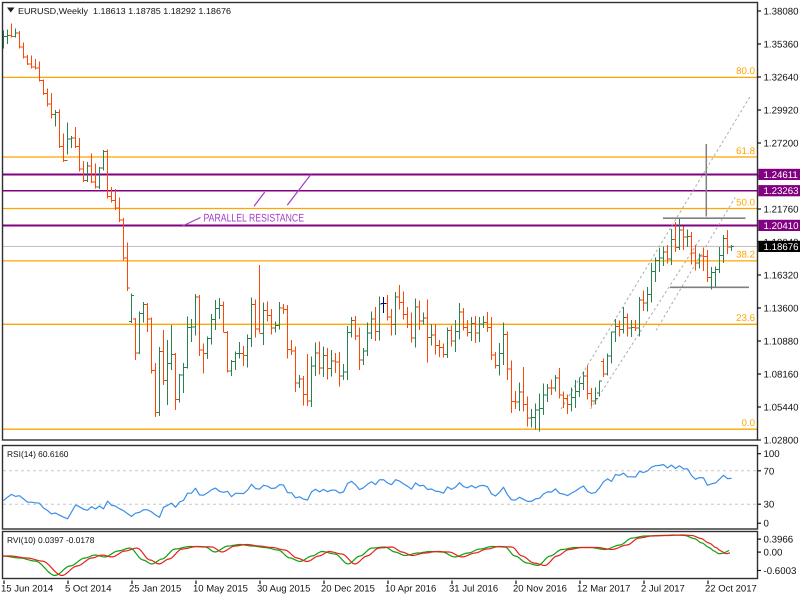  What do you see at coordinates (155, 589) in the screenshot?
I see `svg-text: 25 Jan 2015` at bounding box center [155, 589].